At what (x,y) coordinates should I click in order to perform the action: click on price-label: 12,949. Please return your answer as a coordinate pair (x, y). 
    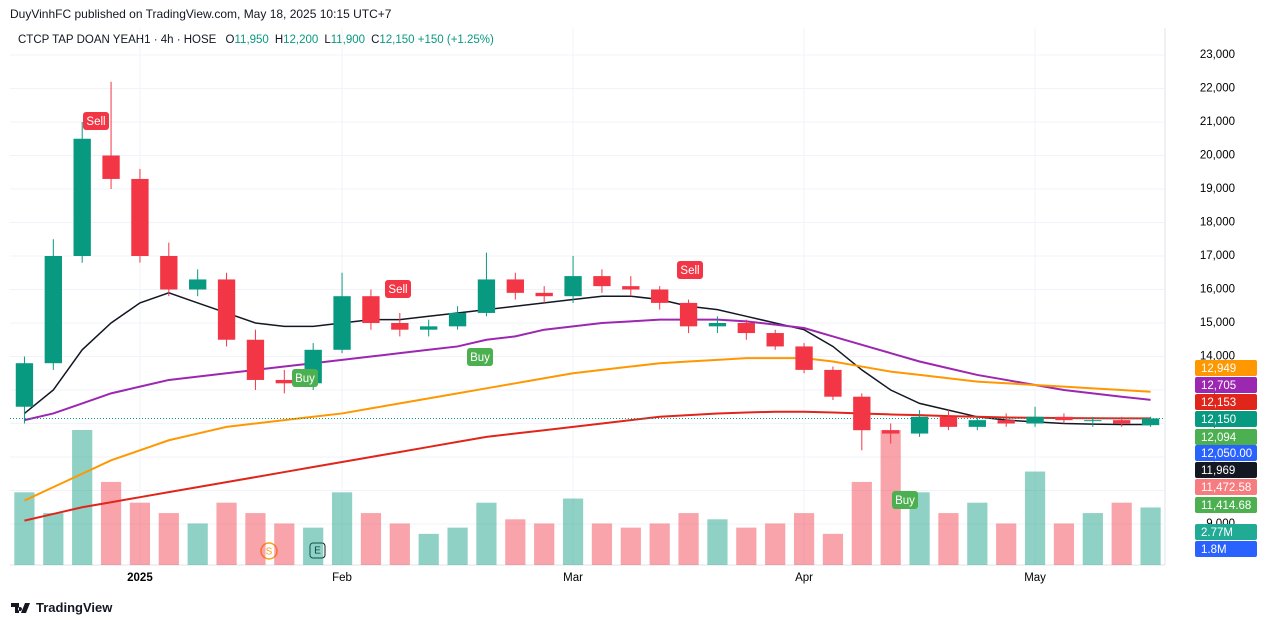
    Looking at the image, I should click on (1218, 369).